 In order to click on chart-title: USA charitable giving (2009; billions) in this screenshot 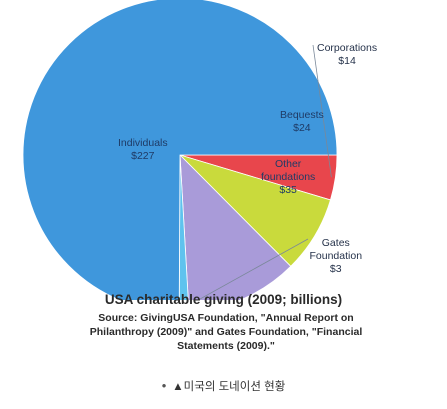, I will do `click(223, 299)`.